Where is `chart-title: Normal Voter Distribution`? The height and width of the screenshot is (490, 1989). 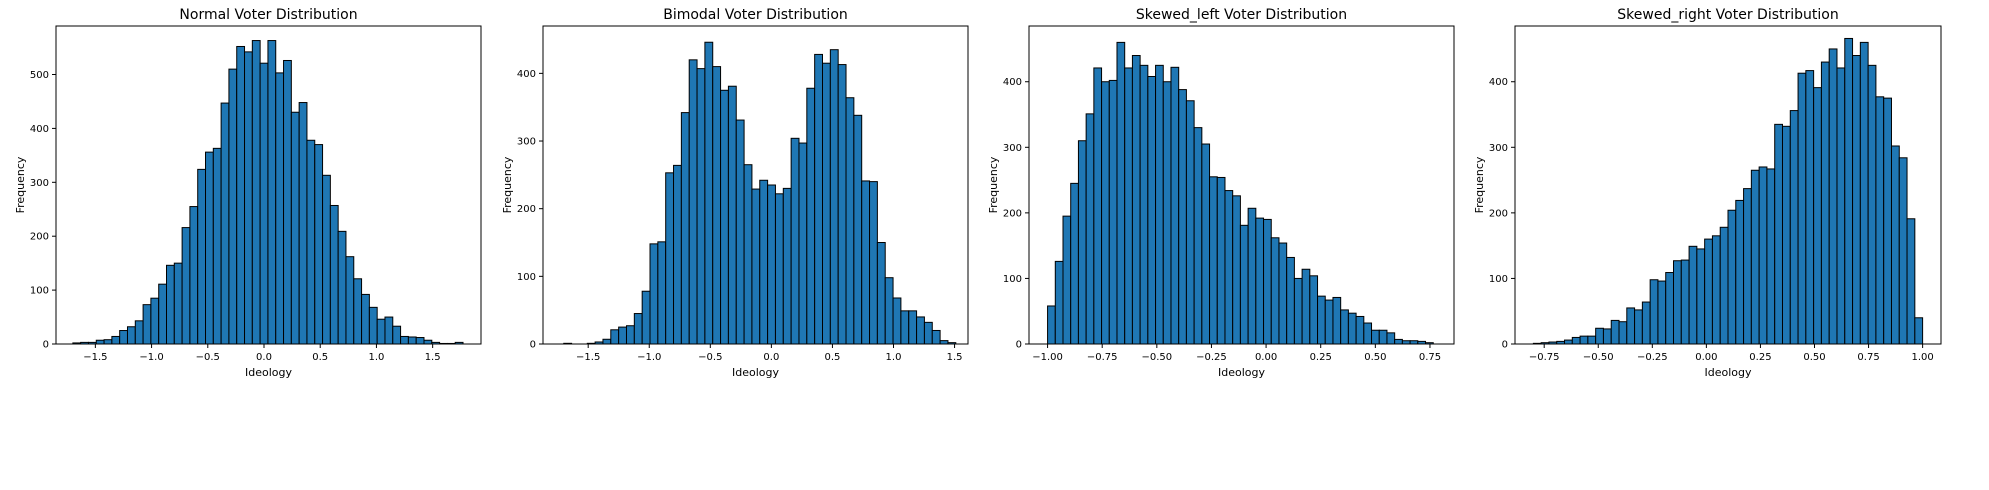
chart-title: Normal Voter Distribution is located at coordinates (268, 15).